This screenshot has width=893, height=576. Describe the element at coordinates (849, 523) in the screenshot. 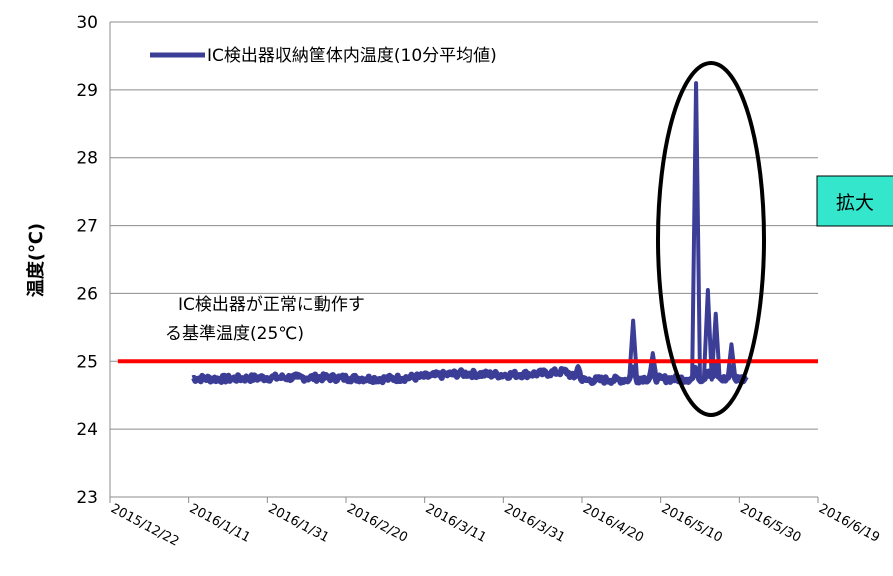

I see `x-tick-label: 2016/6/19` at that location.